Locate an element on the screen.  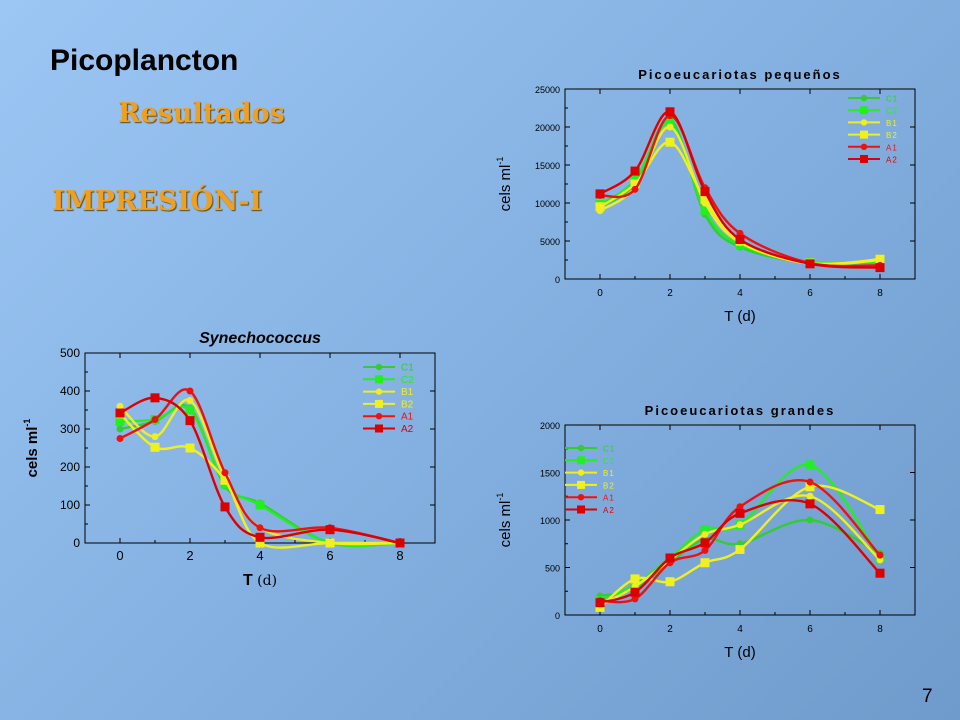
y-axis-label: cels ml-1 is located at coordinates (504, 520).